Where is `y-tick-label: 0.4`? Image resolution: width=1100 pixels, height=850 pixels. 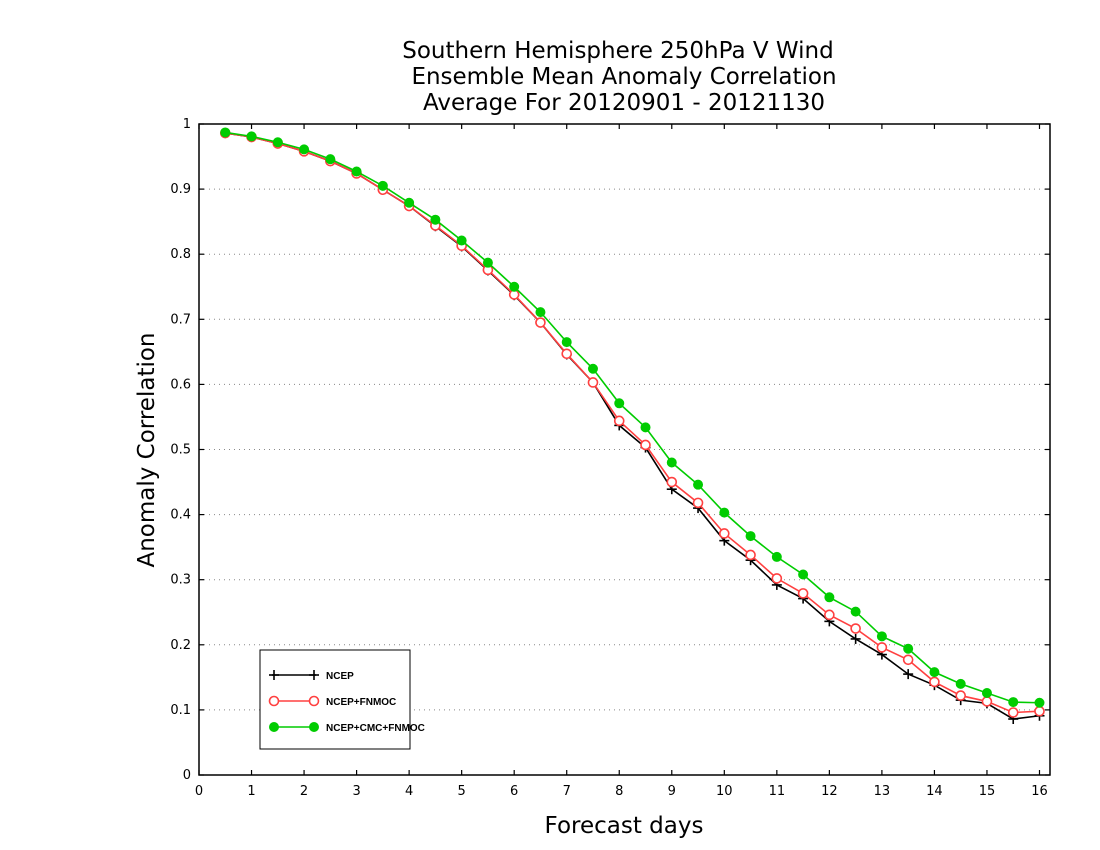 y-tick-label: 0.4 is located at coordinates (180, 515).